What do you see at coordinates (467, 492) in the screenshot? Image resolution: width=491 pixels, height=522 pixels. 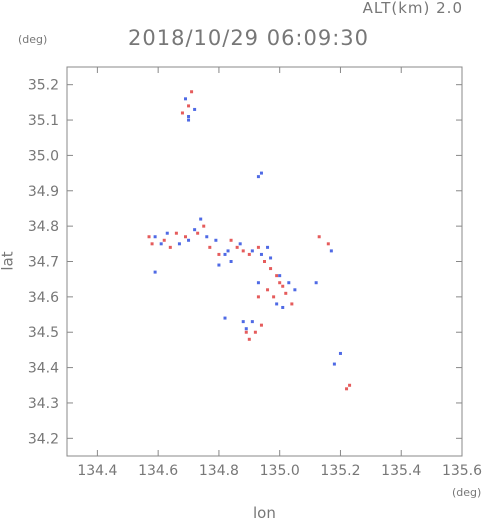 I see `x-axis-unit: (deg)` at bounding box center [467, 492].